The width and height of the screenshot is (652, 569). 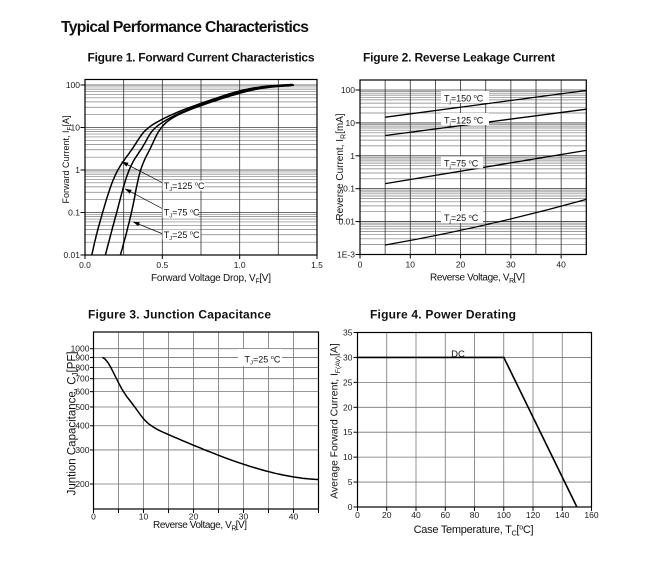 I want to click on svg-text: 1.5, so click(x=317, y=265).